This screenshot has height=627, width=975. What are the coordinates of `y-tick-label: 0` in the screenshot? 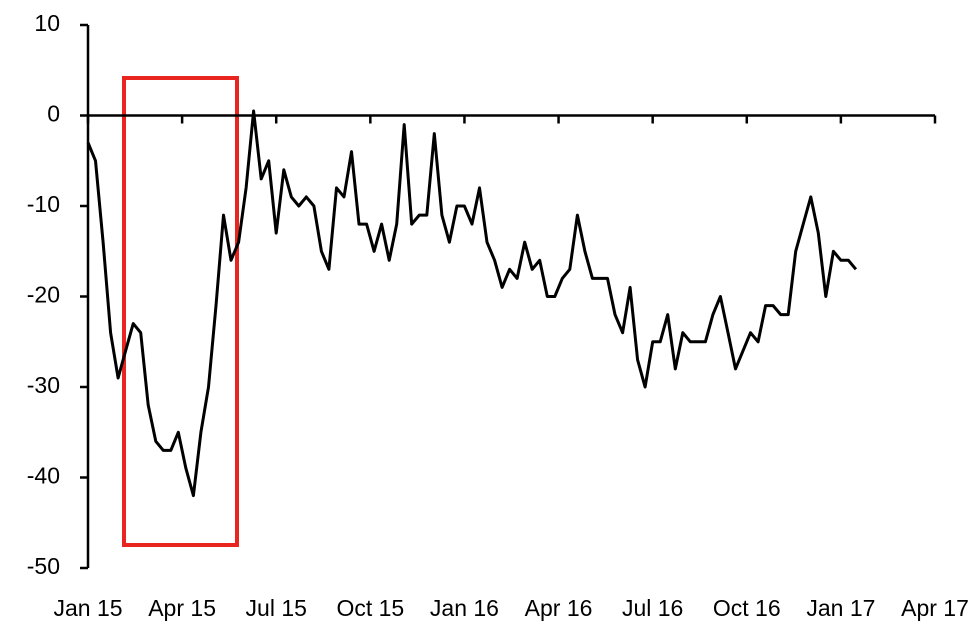 It's located at (53, 114).